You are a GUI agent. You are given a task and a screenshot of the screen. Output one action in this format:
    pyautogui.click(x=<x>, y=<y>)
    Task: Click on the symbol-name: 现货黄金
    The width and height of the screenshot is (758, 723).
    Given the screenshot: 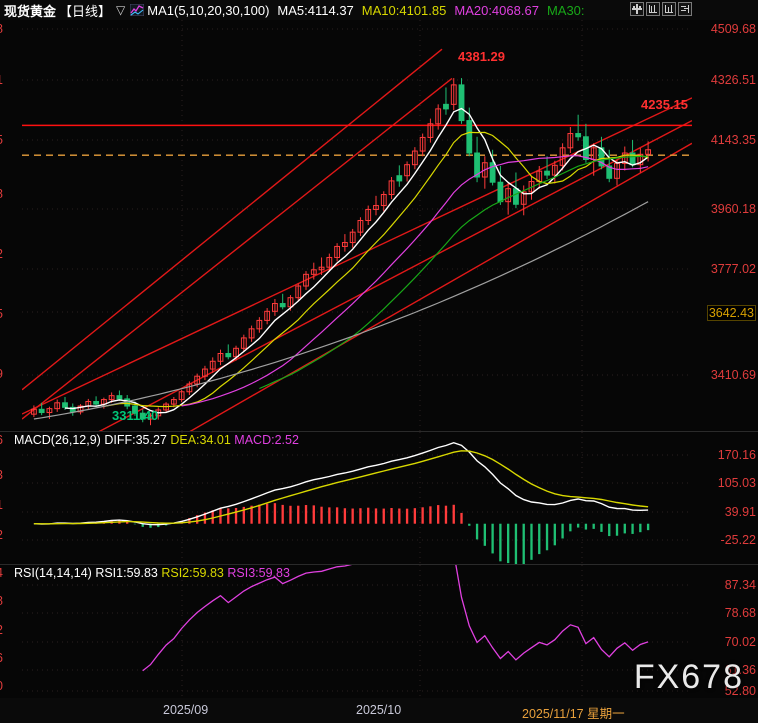 What is the action you would take?
    pyautogui.click(x=30, y=11)
    